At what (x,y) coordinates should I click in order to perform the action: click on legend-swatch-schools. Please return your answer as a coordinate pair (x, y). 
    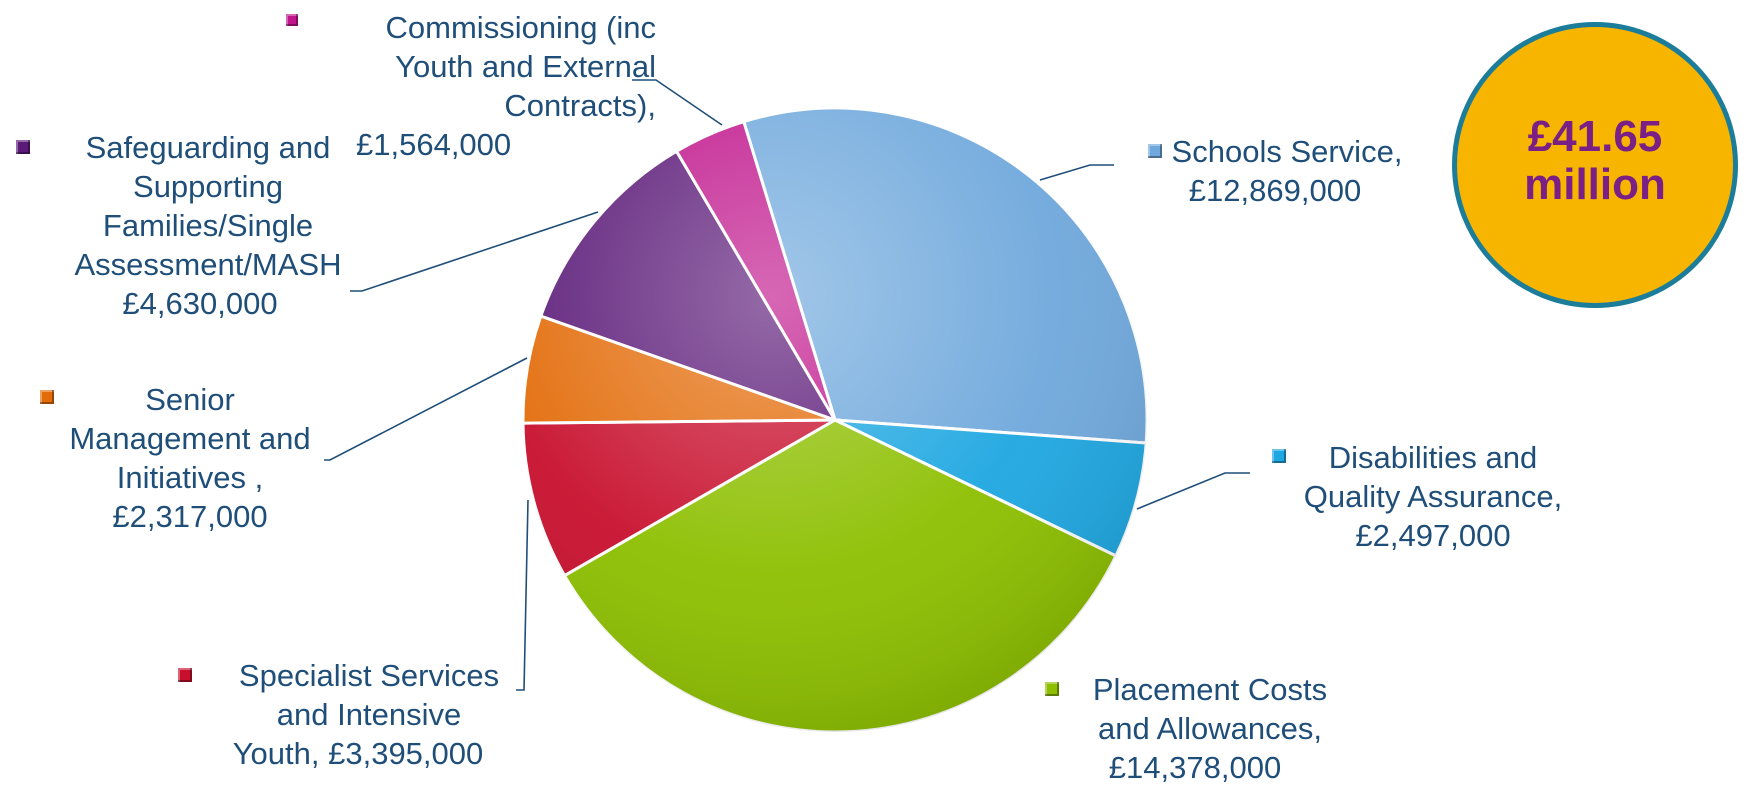
    Looking at the image, I should click on (1154, 151).